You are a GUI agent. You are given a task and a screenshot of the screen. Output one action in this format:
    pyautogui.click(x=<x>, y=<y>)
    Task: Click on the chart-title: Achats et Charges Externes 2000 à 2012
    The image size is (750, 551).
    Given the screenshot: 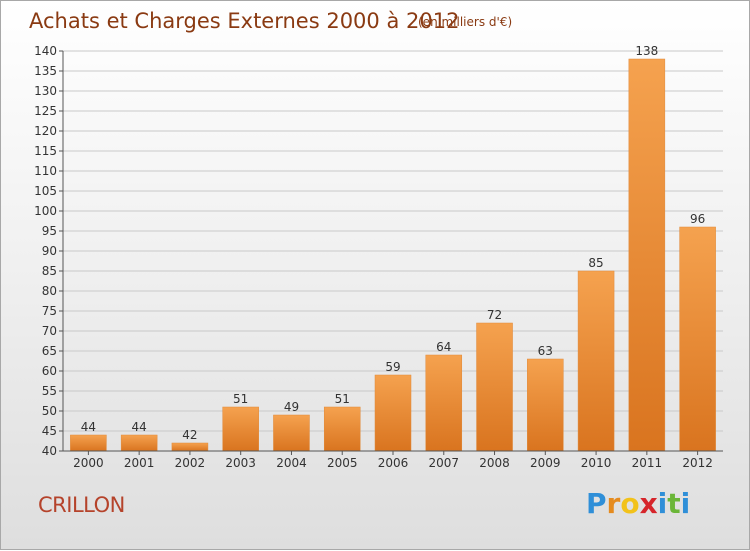 What is the action you would take?
    pyautogui.click(x=244, y=21)
    